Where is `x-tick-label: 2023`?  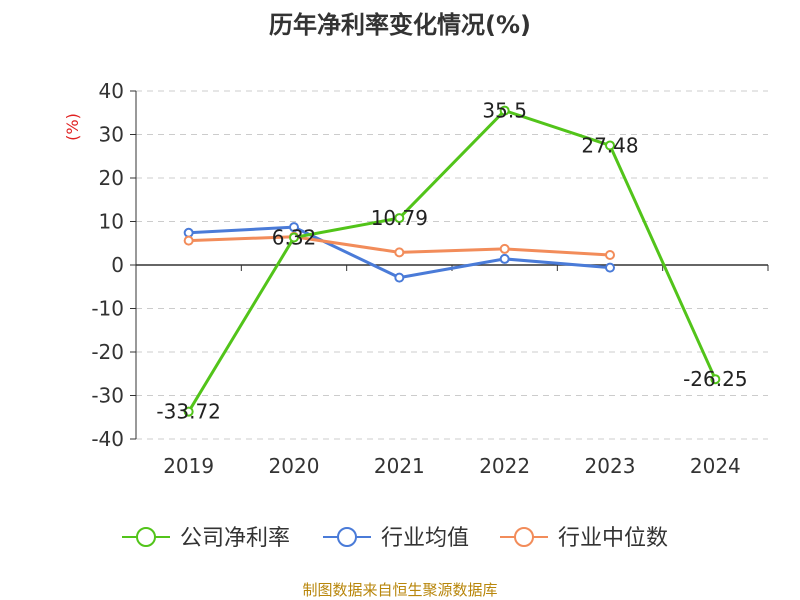
x-tick-label: 2023 is located at coordinates (610, 466).